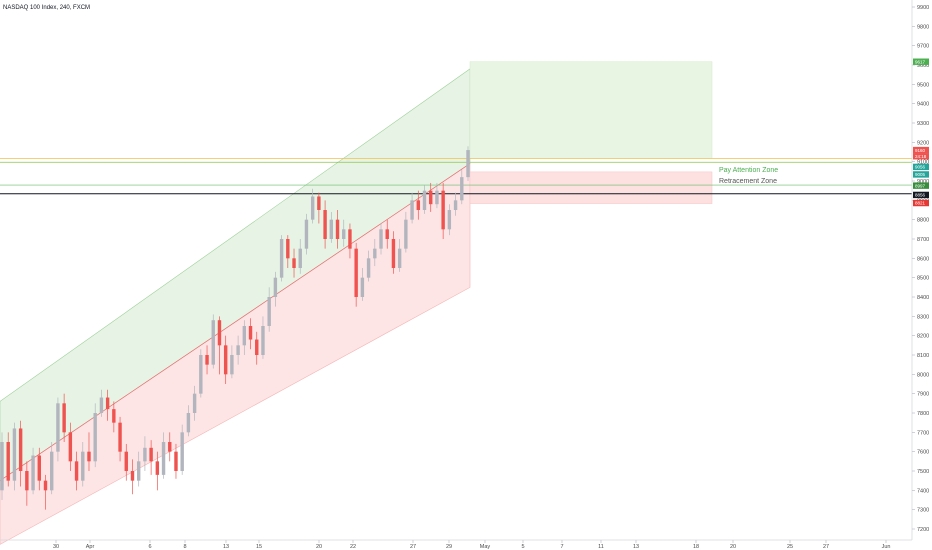 The image size is (932, 550). What do you see at coordinates (923, 395) in the screenshot?
I see `price-tick-label: 7900` at bounding box center [923, 395].